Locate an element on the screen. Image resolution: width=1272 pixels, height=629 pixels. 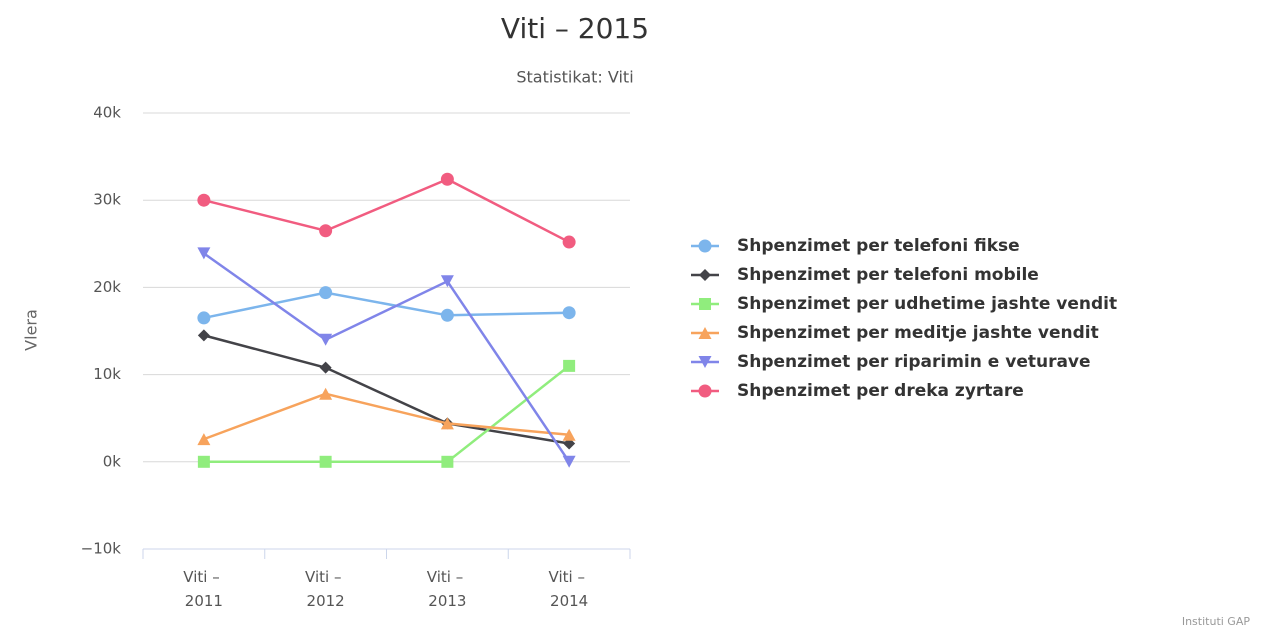
credits: Instituti GAP is located at coordinates (1216, 621).